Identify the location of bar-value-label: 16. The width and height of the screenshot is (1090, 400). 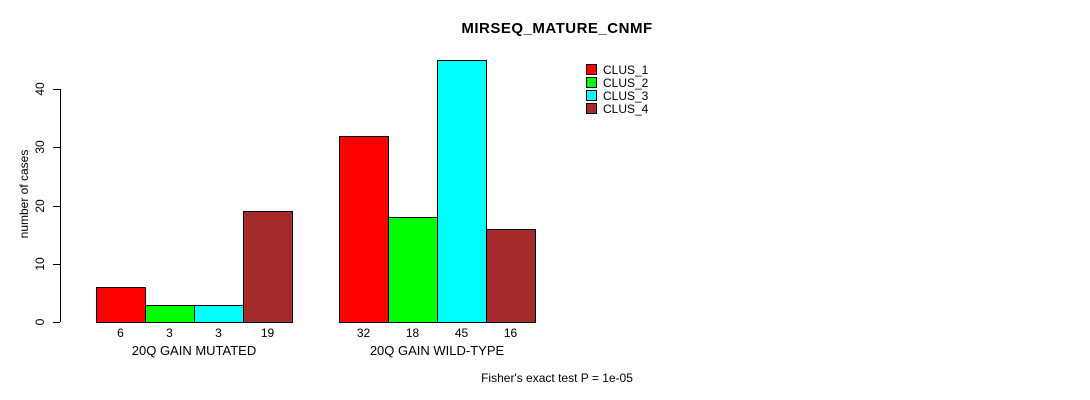
(510, 333).